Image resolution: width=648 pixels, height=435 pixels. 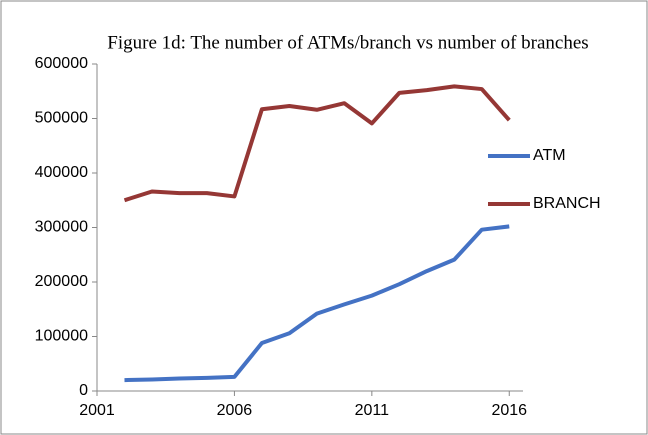 What do you see at coordinates (567, 203) in the screenshot?
I see `legend-label: BRANCH` at bounding box center [567, 203].